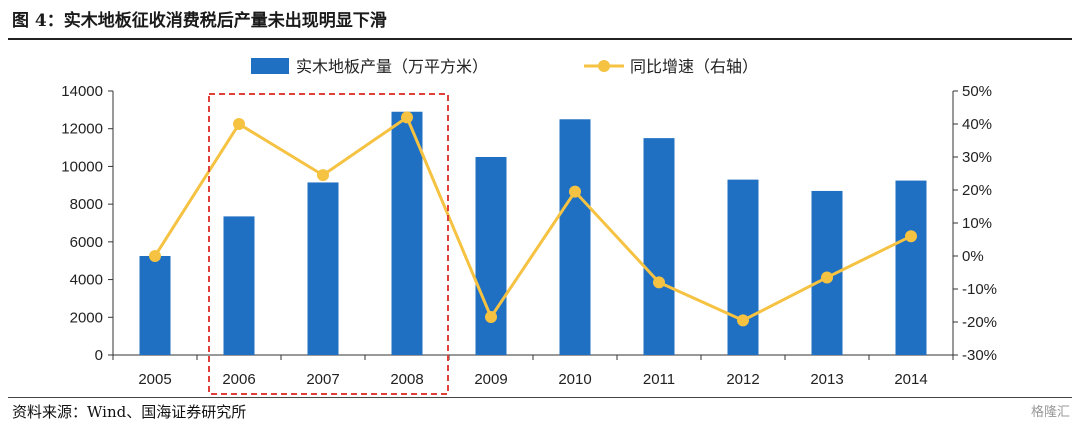 This screenshot has width=1080, height=425. I want to click on right-tick-label: 0%, so click(973, 256).